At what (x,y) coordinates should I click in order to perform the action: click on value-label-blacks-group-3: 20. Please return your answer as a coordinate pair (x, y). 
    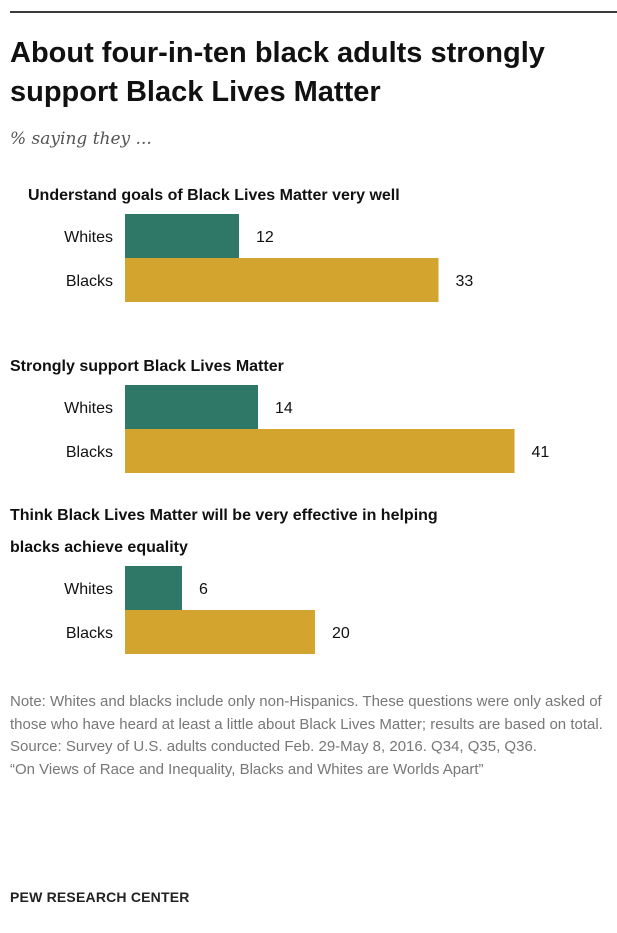
    Looking at the image, I should click on (341, 633).